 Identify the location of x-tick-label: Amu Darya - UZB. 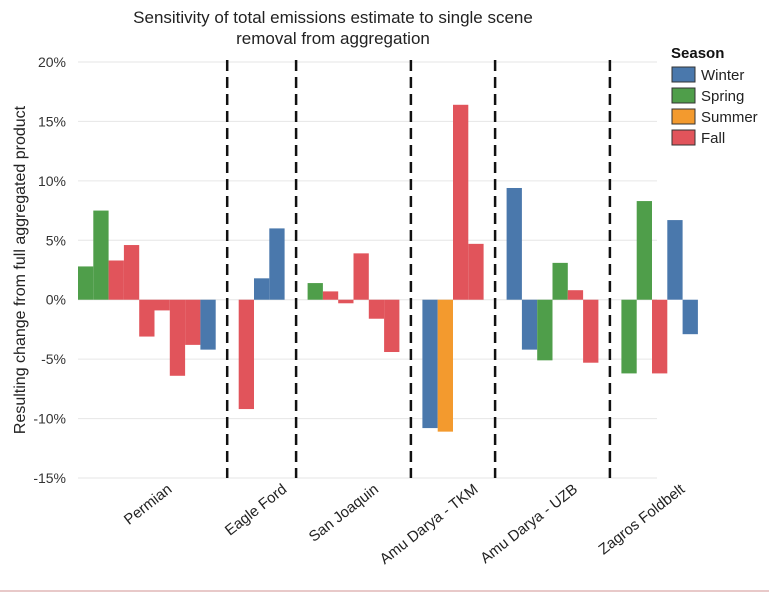
(529, 524).